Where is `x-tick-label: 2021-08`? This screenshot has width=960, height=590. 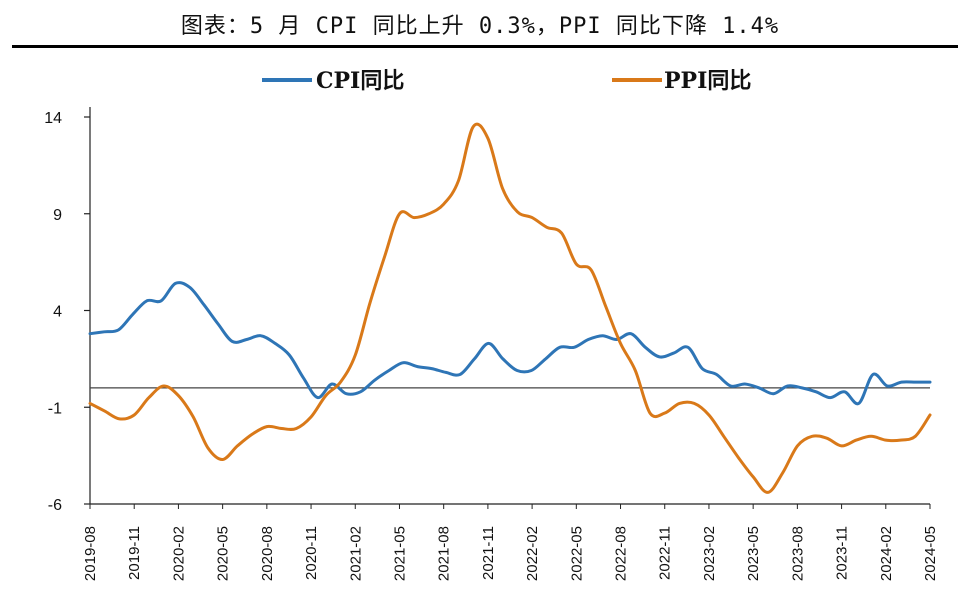 x-tick-label: 2021-08 is located at coordinates (444, 553).